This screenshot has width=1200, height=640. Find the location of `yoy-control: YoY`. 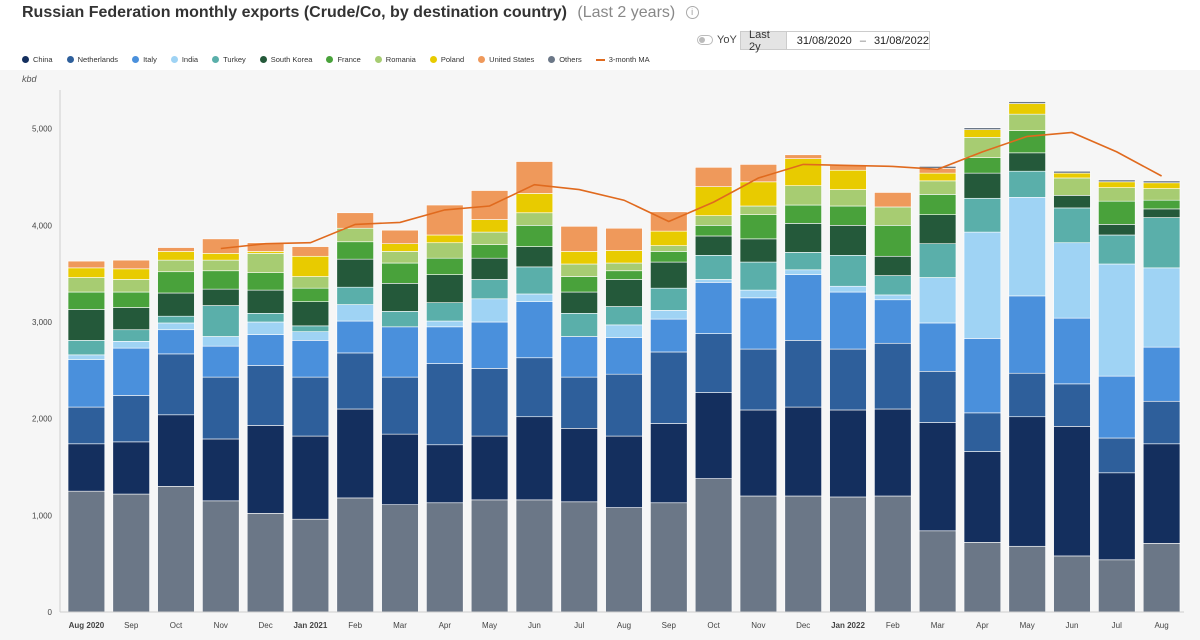

yoy-control: YoY is located at coordinates (717, 40).